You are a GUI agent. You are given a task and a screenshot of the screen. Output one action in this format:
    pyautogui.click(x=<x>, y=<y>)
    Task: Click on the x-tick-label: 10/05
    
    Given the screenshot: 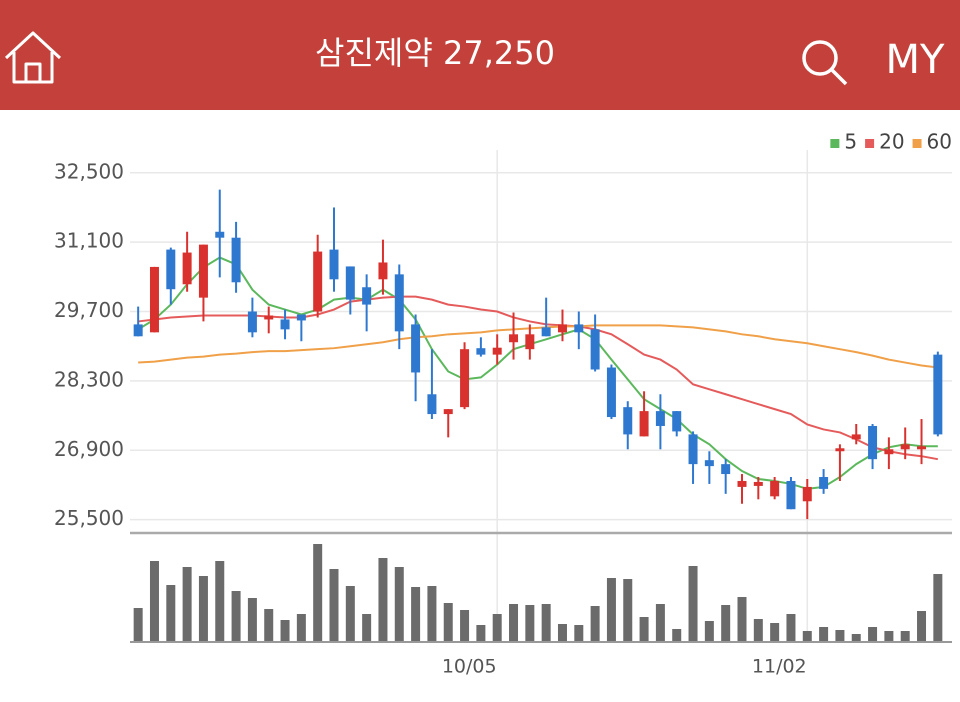 What is the action you would take?
    pyautogui.click(x=469, y=667)
    